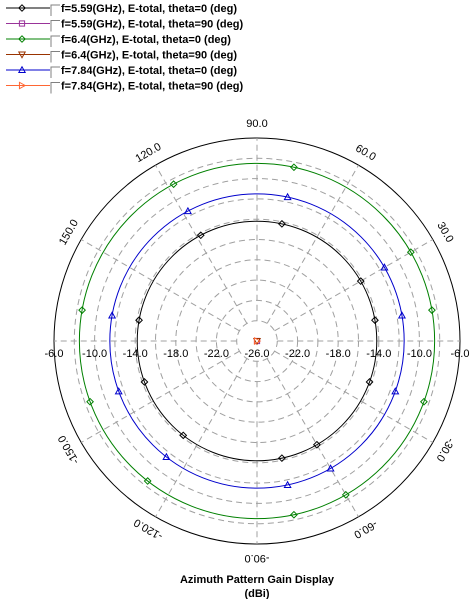 This screenshot has height=599, width=471. Describe the element at coordinates (152, 25) in the screenshot. I see `legend-entry: f=5.59(GHz), E-total, theta=90 (deg)` at that location.